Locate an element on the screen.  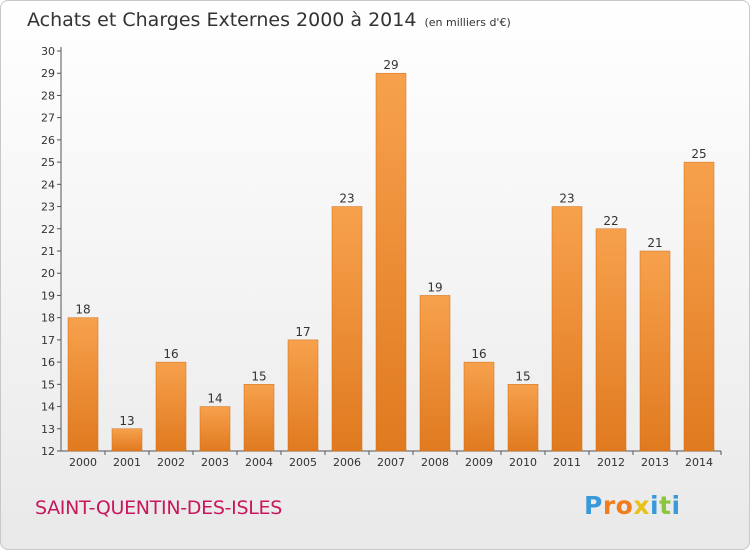
logo-letter: o is located at coordinates (624, 505).